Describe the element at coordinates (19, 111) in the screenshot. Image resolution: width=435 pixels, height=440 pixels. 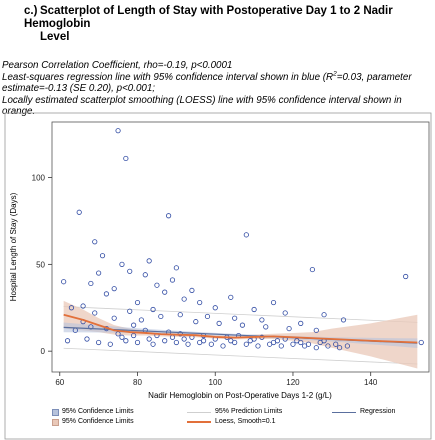
I see `note-loess-cont: orange.` at that location.